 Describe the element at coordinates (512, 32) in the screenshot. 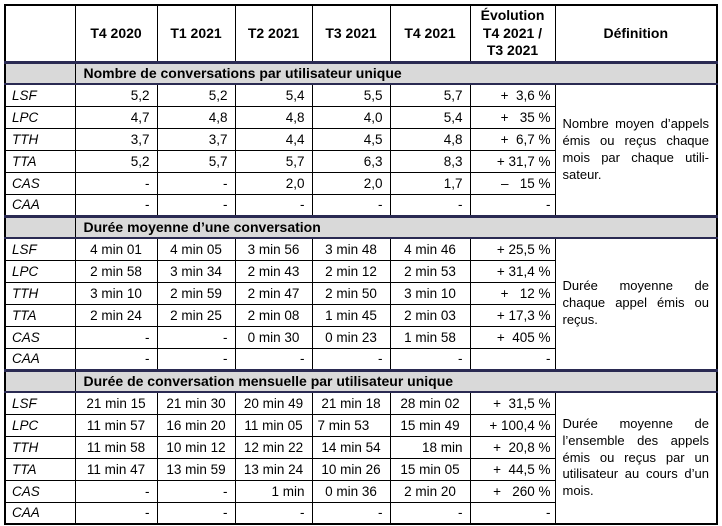

I see `evolution-header-line: T4 2021 /` at that location.